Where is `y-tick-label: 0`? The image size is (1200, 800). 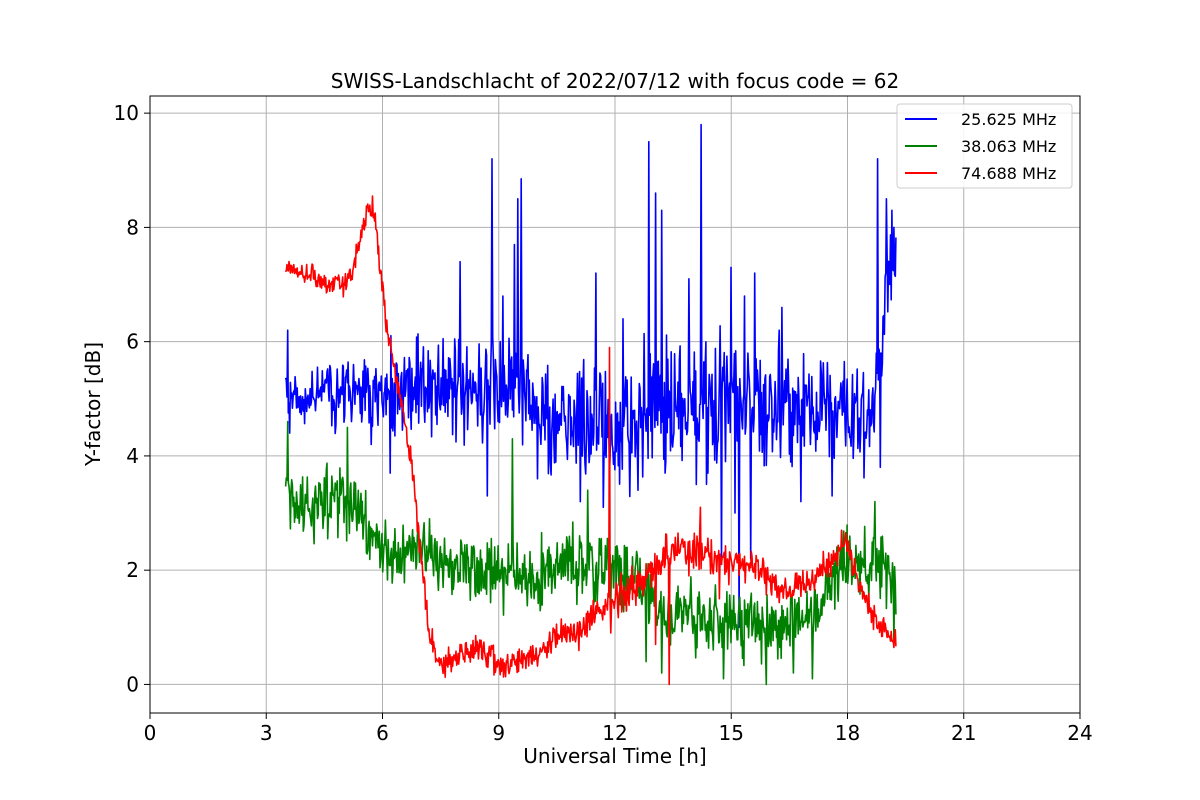 y-tick-label: 0 is located at coordinates (132, 684).